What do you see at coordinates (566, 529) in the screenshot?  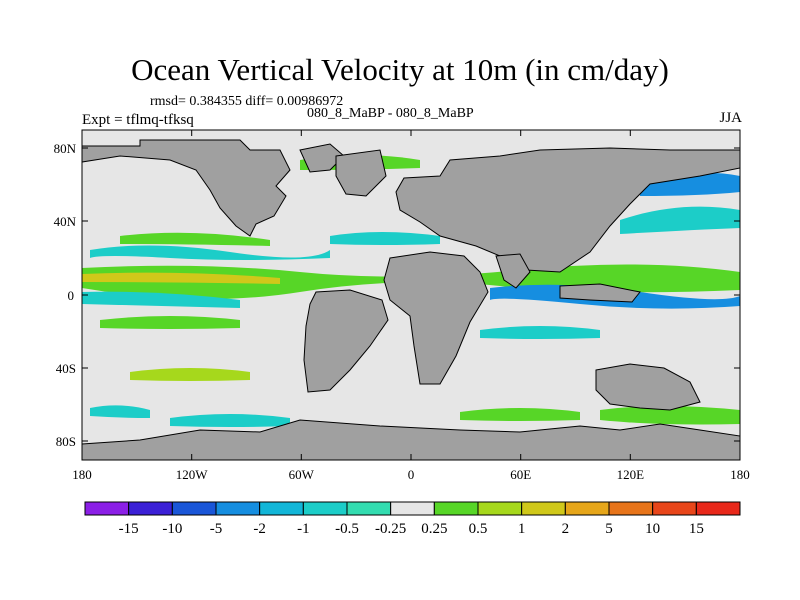 I see `colorbar-label: 2` at bounding box center [566, 529].